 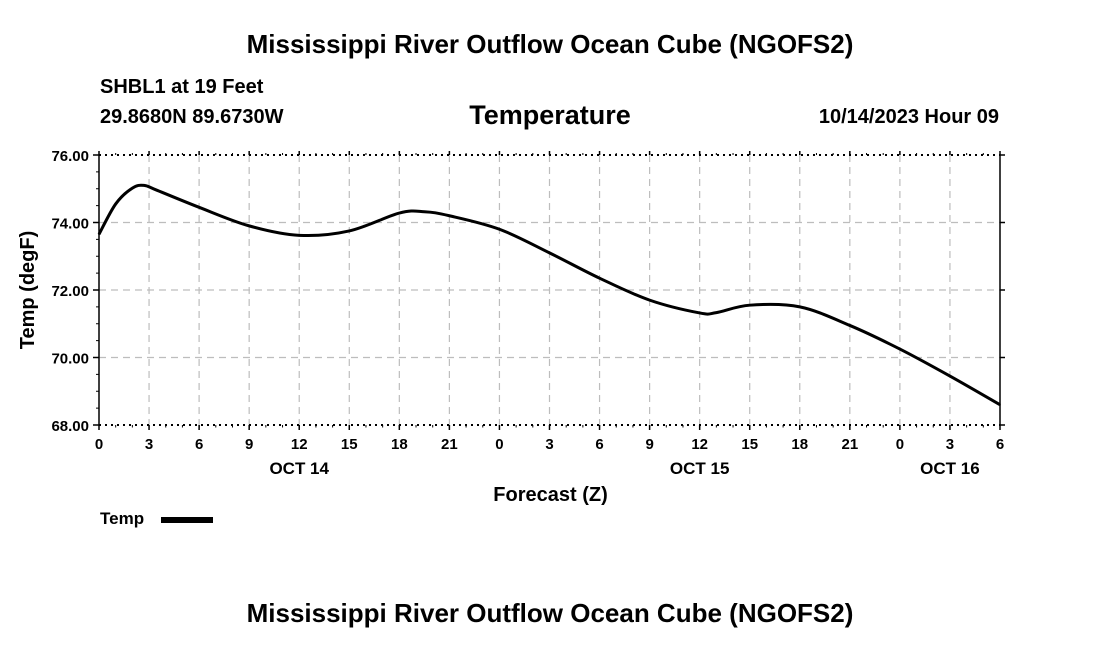 I want to click on forecast-timestamp: 10/14/2023 Hour 09, so click(x=908, y=117).